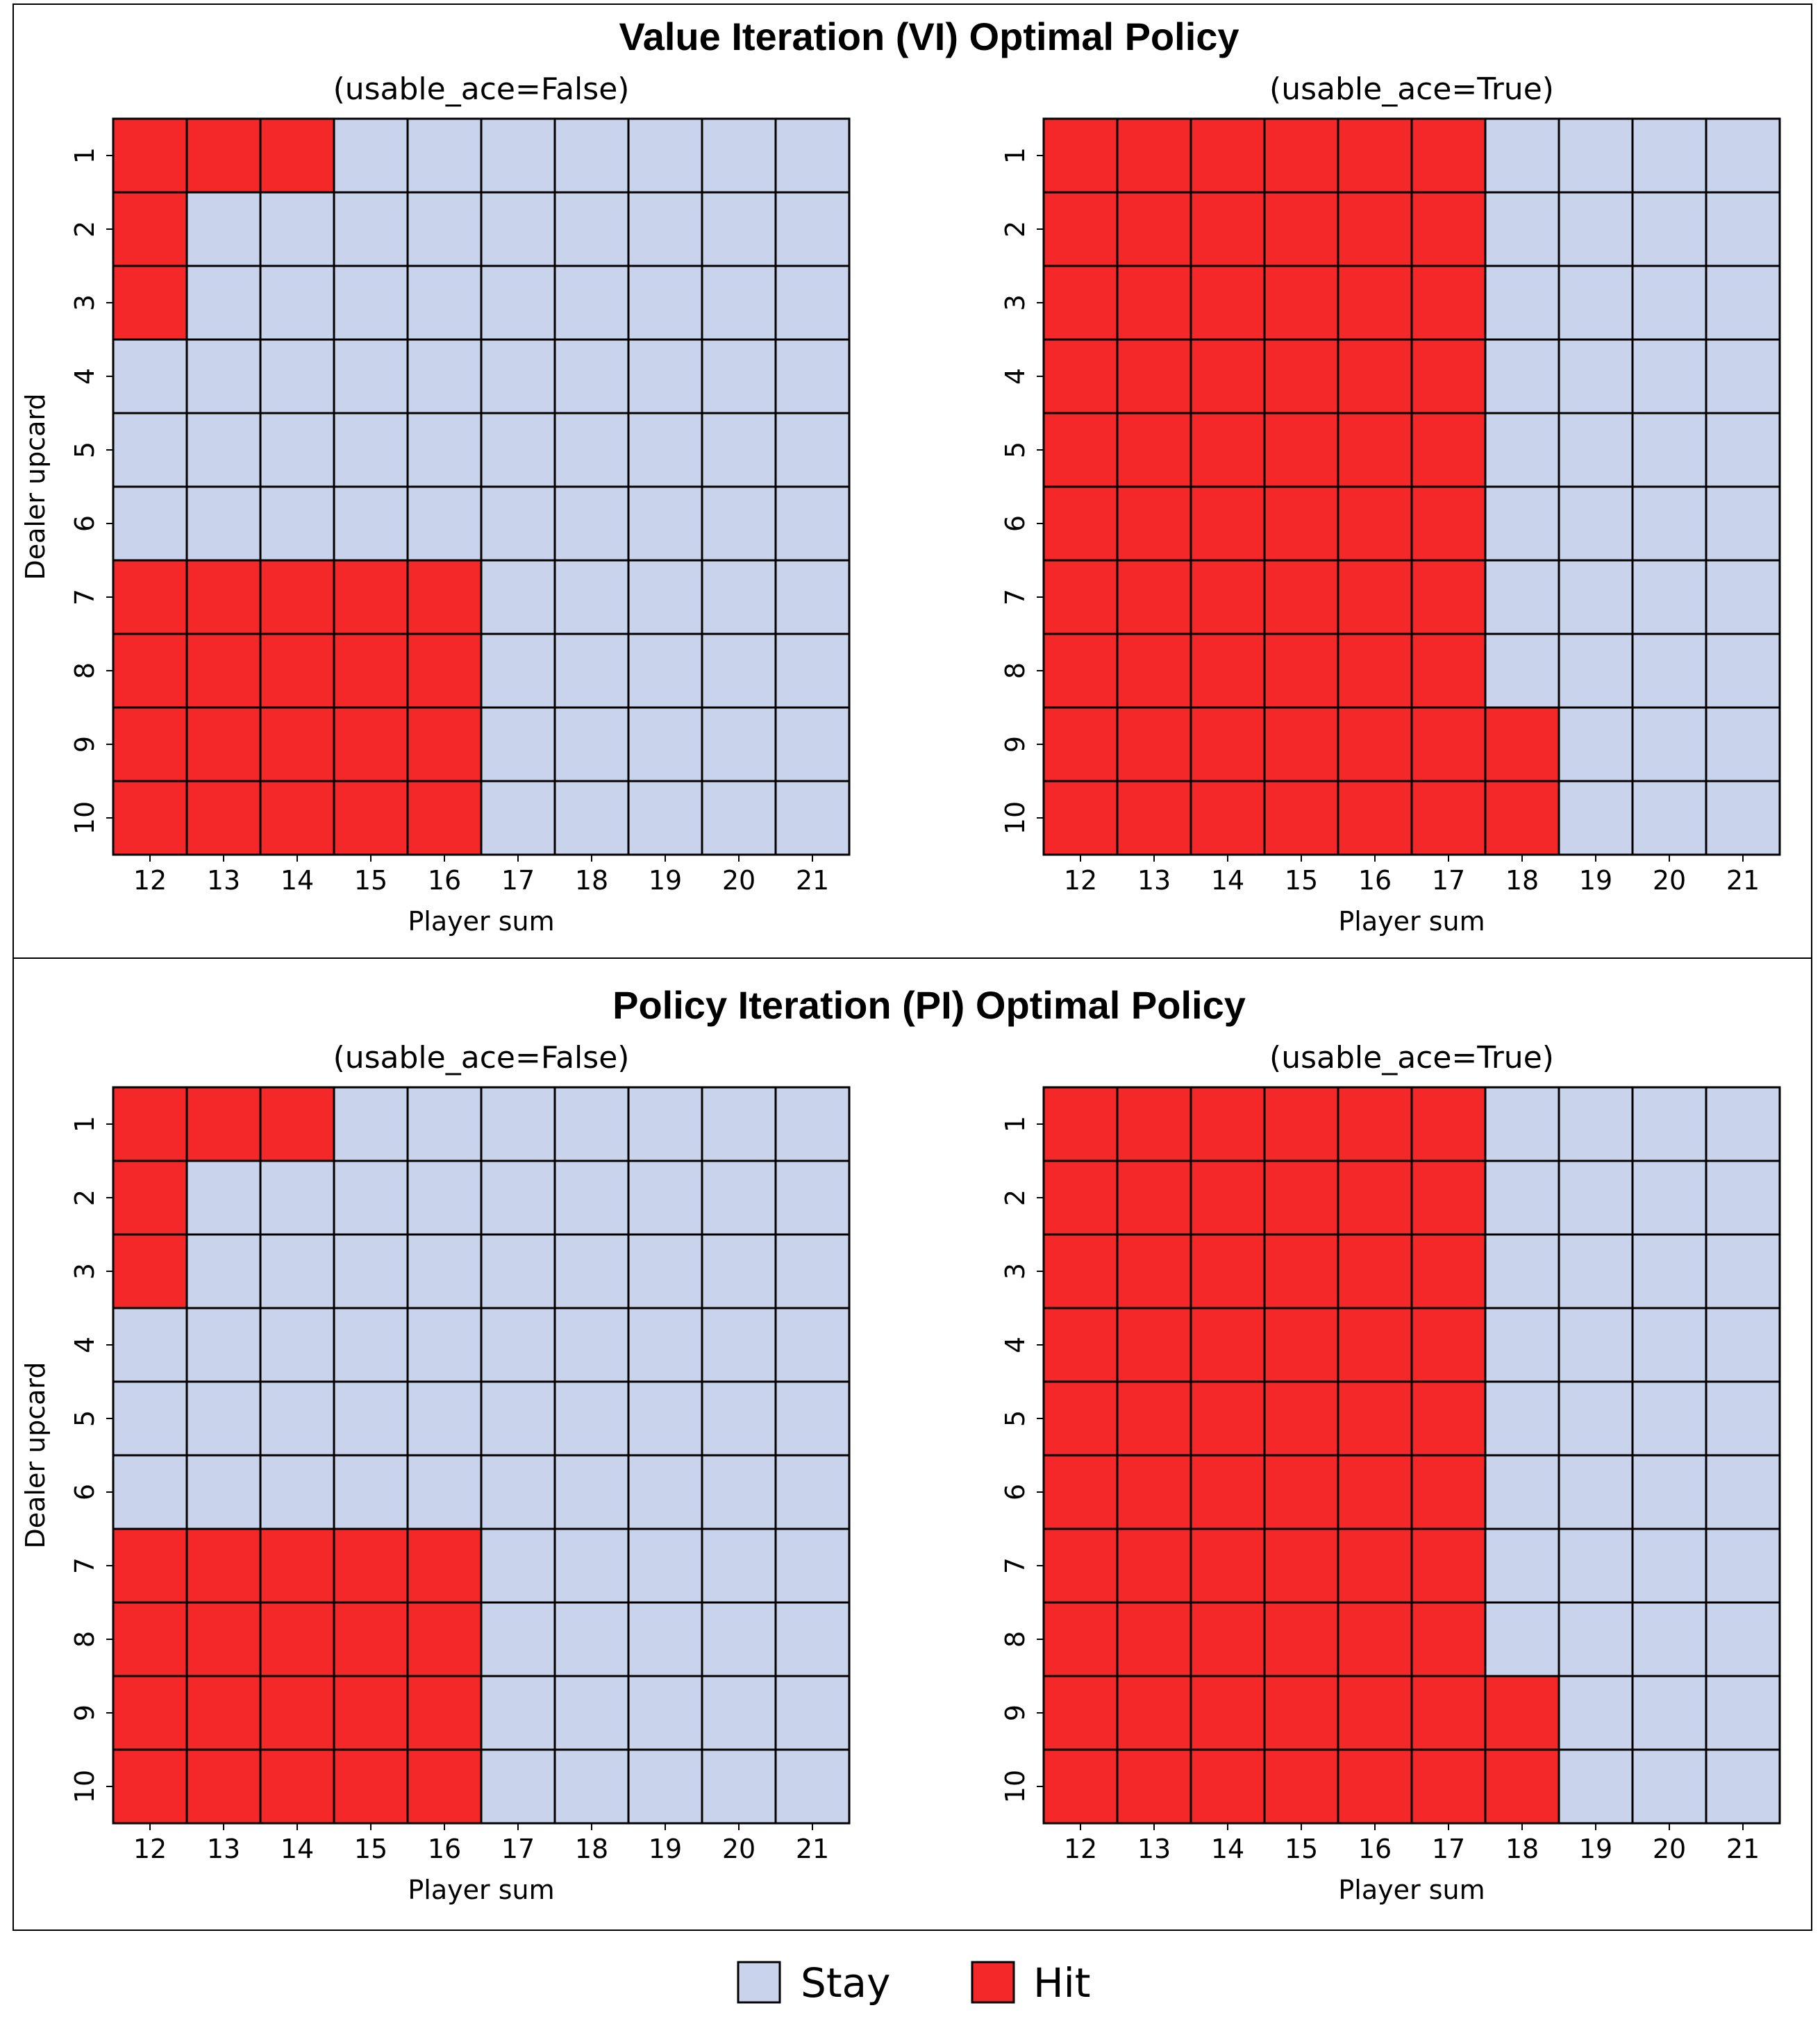 The width and height of the screenshot is (1820, 2026). Describe the element at coordinates (813, 1849) in the screenshot. I see `x-tick-label: 21` at that location.